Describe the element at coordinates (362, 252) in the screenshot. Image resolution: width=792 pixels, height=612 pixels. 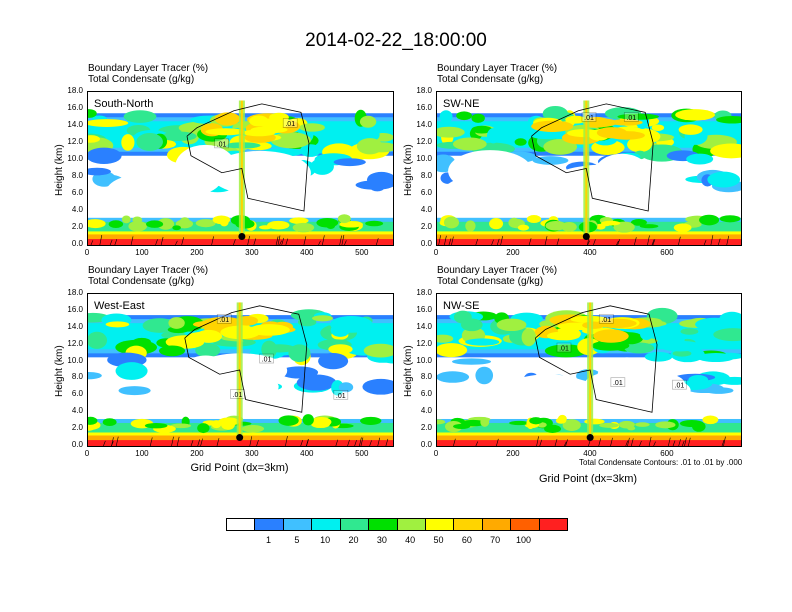
I see `x-tick-label: 500` at that location.